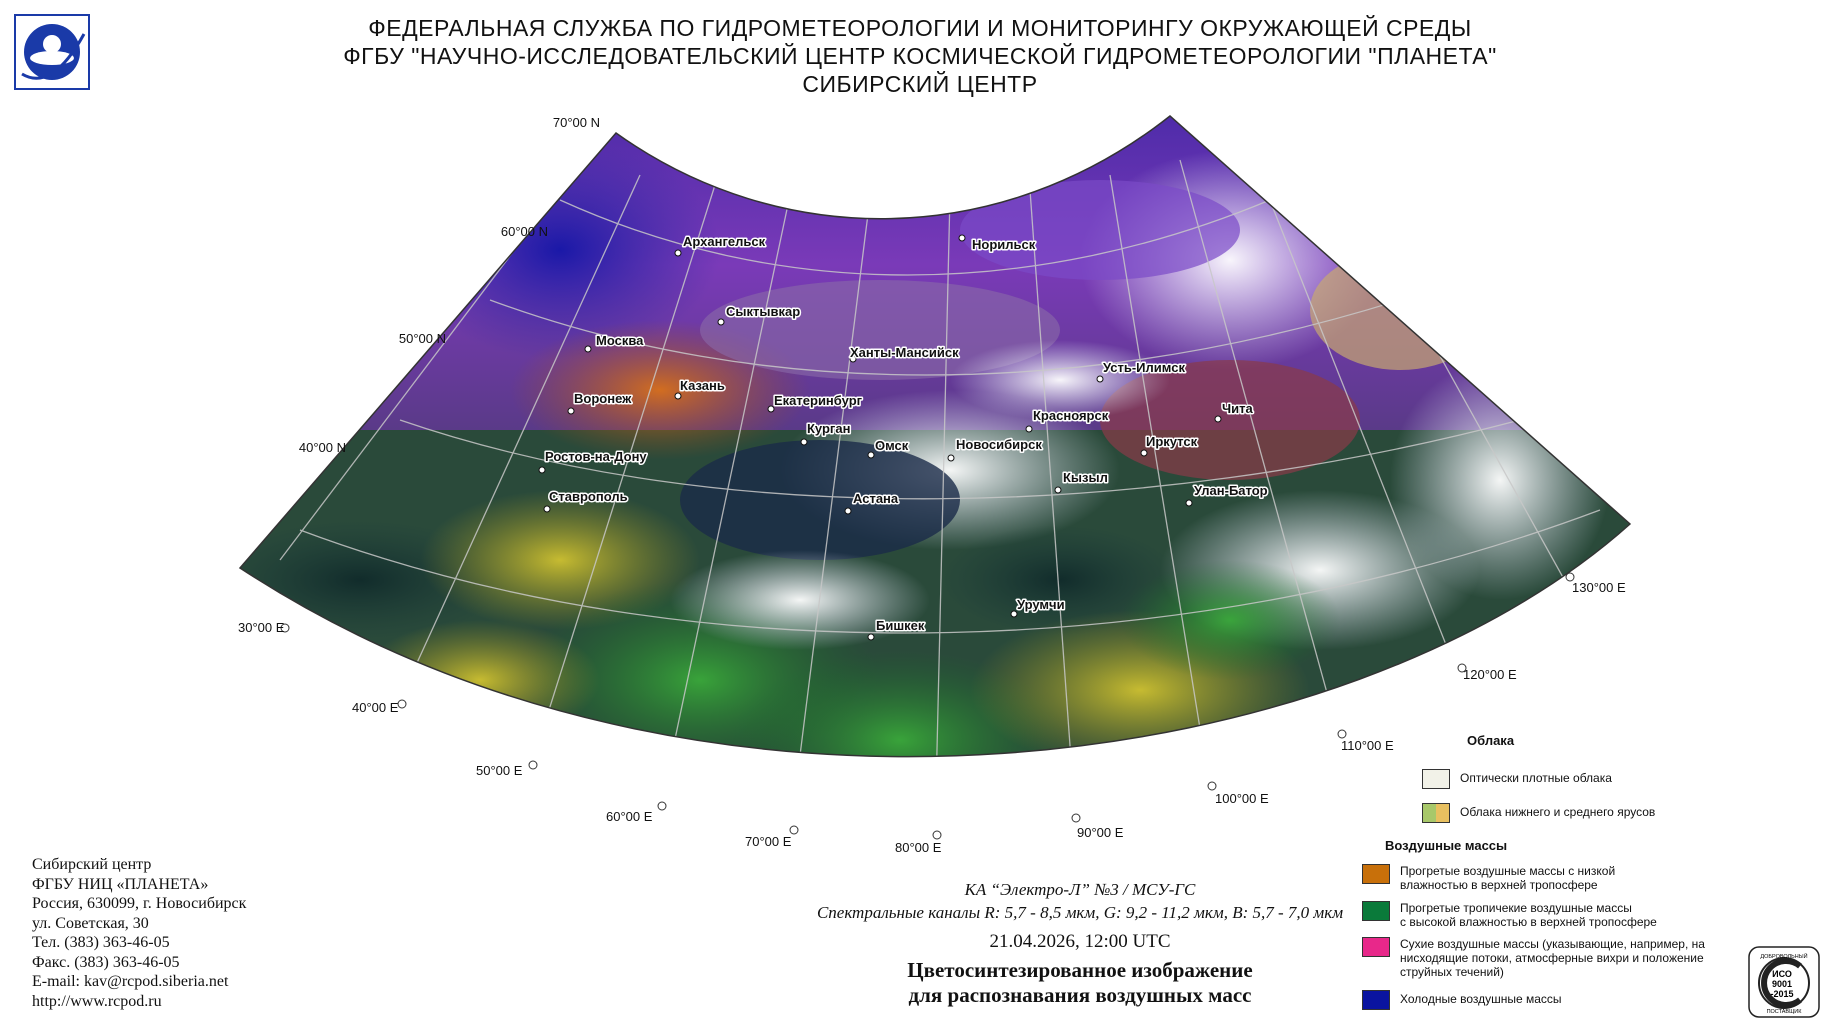 This screenshot has width=1840, height=1035. I want to click on city-moscow: Москва, so click(615, 342).